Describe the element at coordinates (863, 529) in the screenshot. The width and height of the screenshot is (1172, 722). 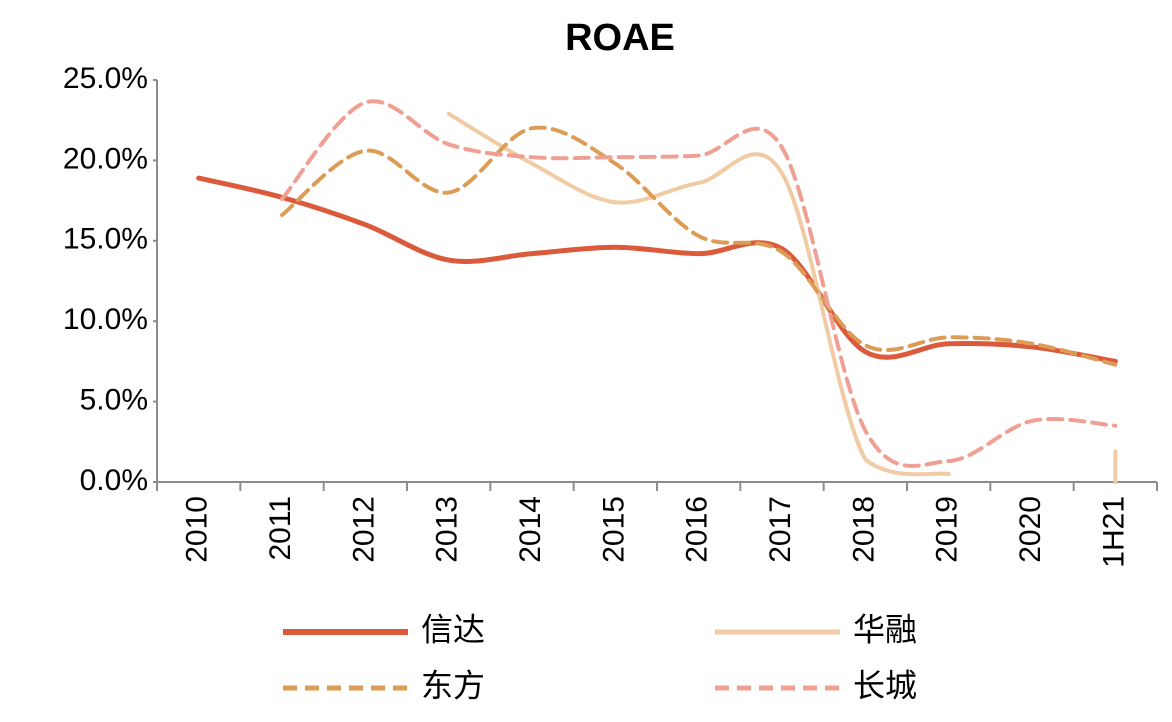
I see `x-tick-label: 2018` at that location.